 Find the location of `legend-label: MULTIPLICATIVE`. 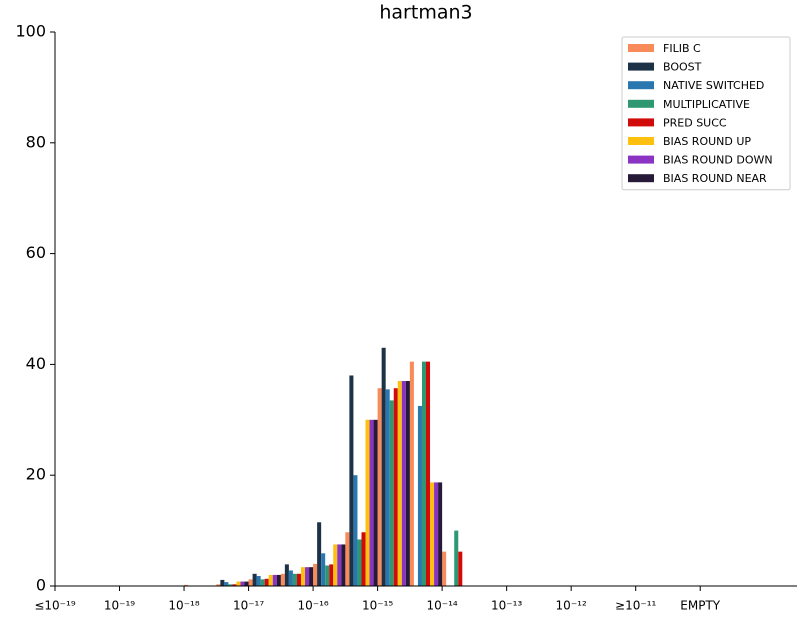

legend-label: MULTIPLICATIVE is located at coordinates (706, 104).